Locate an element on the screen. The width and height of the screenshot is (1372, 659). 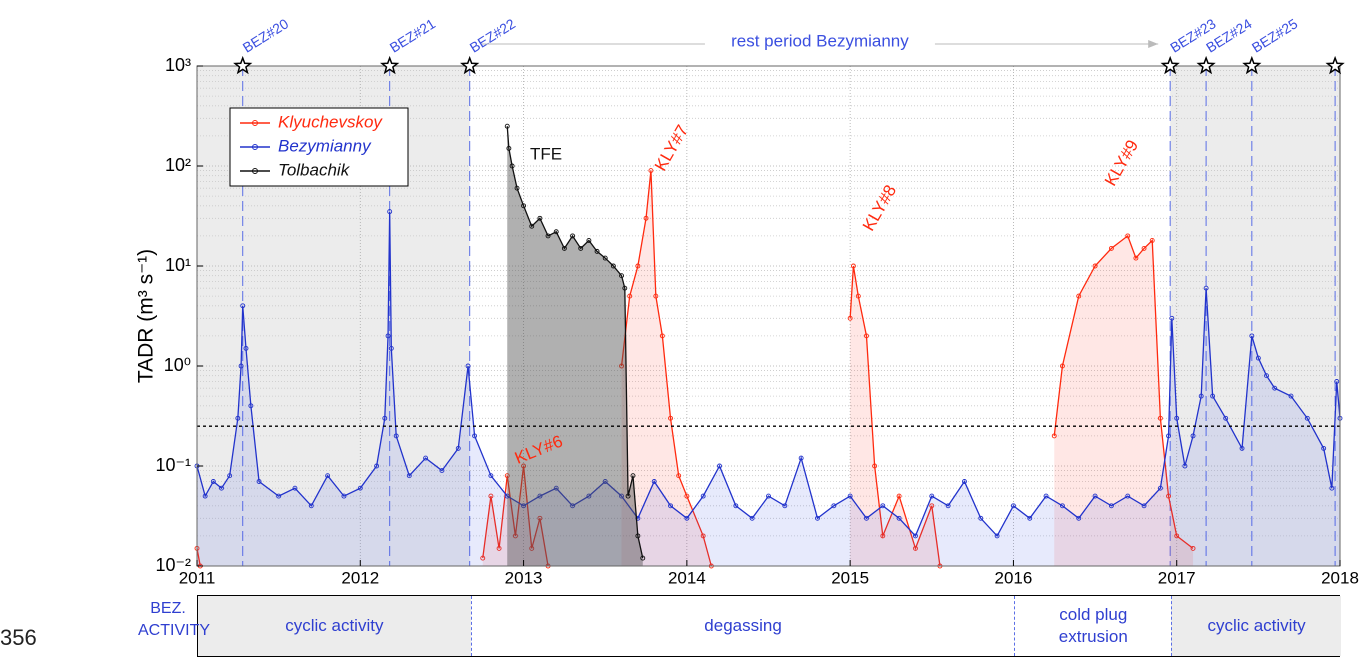
event-label: BEZ#22 is located at coordinates (493, 35).